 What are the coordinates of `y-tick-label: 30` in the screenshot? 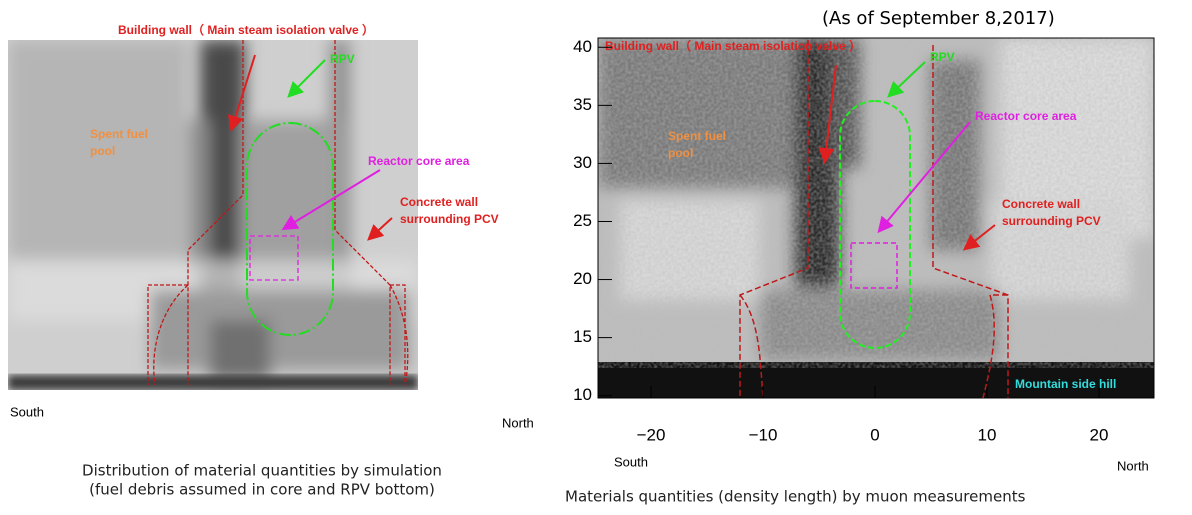 It's located at (582, 162).